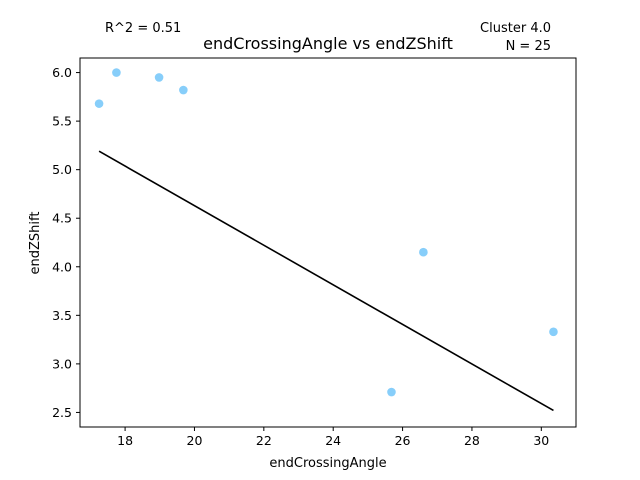  Describe the element at coordinates (264, 440) in the screenshot. I see `x-tick-label: 22` at that location.